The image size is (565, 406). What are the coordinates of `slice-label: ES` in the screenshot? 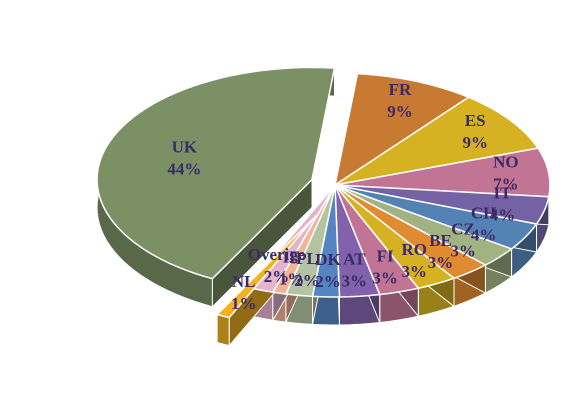 It's located at (475, 120).